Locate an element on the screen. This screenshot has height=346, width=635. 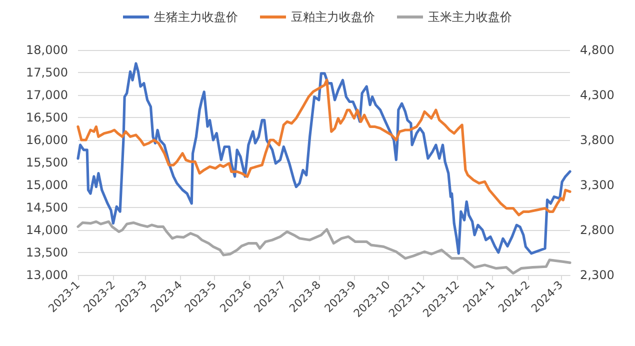
y-tick-label: 13,000 is located at coordinates (47, 275).